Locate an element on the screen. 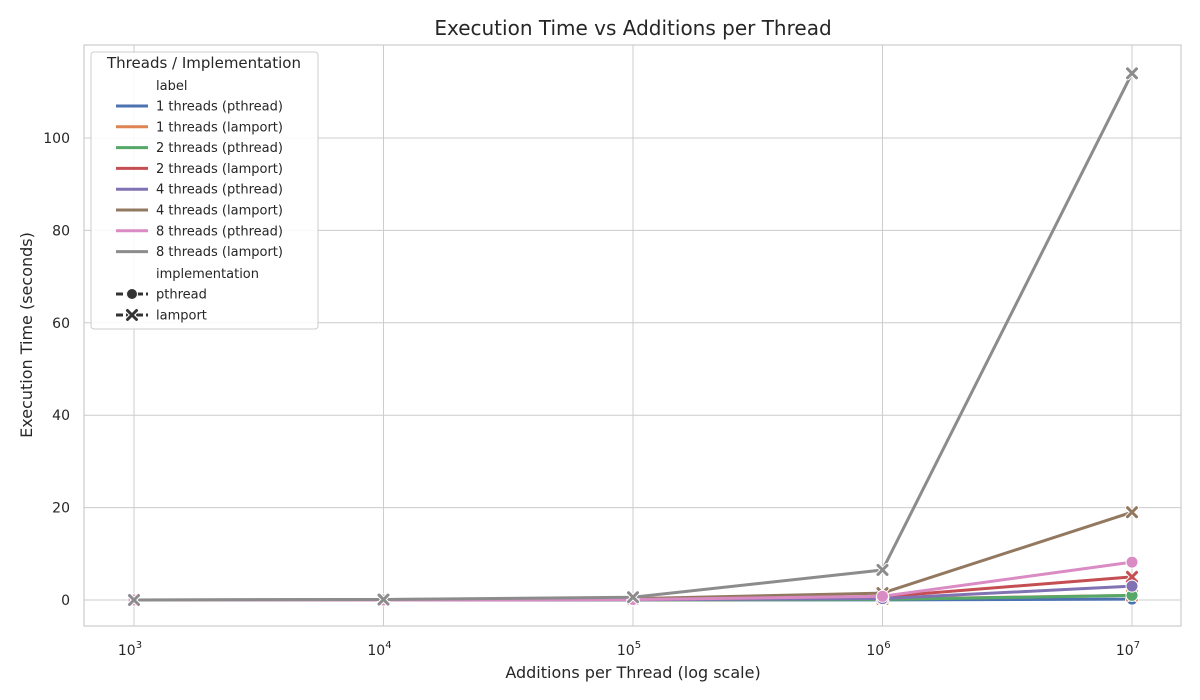 This screenshot has width=1200, height=700. chart-title: Execution Time vs Additions per Thread is located at coordinates (632, 28).